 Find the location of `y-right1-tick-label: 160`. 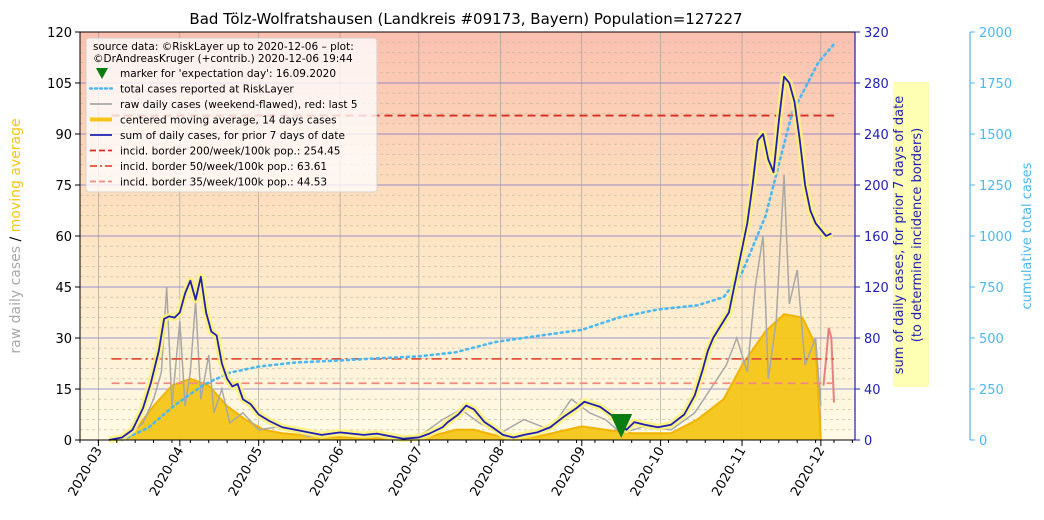

y-right1-tick-label: 160 is located at coordinates (876, 237).